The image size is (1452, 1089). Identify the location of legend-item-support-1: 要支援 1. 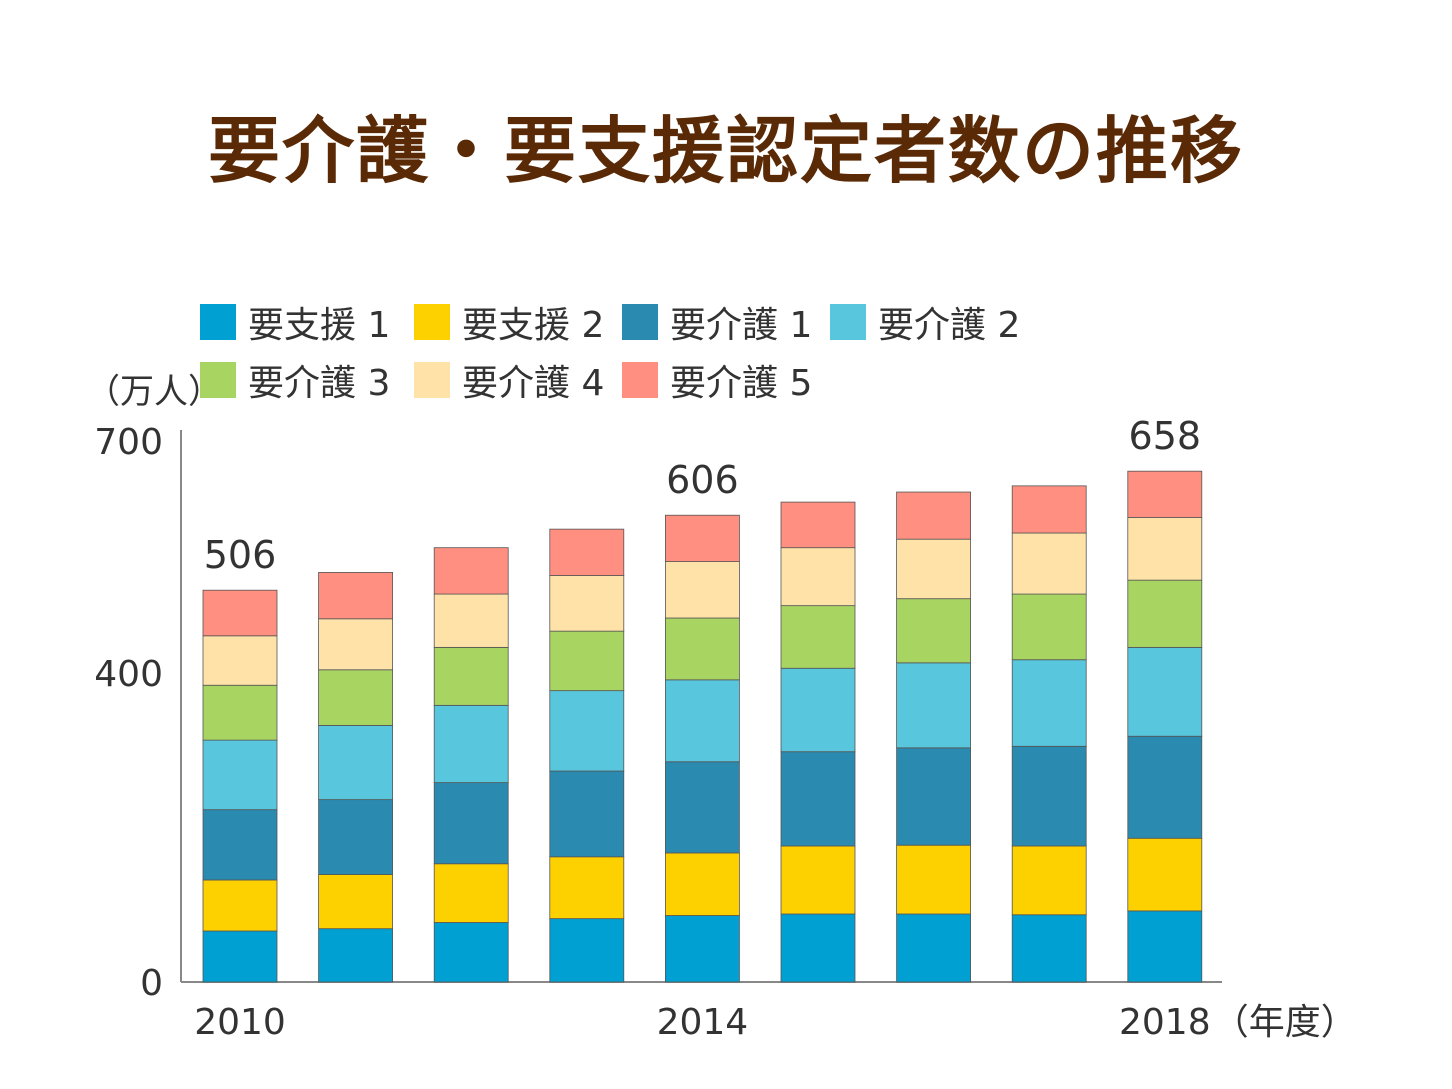
(295, 322).